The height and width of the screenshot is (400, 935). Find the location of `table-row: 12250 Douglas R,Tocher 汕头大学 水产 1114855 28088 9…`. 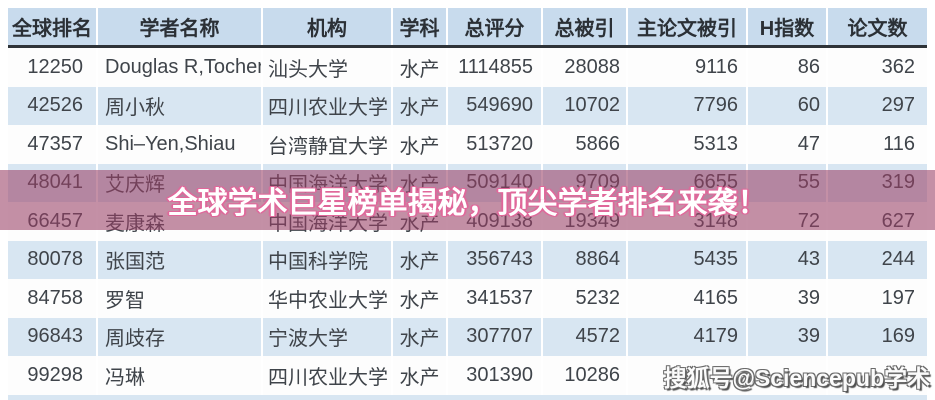

table-row: 12250 Douglas R,Tocher 汕头大学 水产 1114855 28088 9… is located at coordinates (467, 67).